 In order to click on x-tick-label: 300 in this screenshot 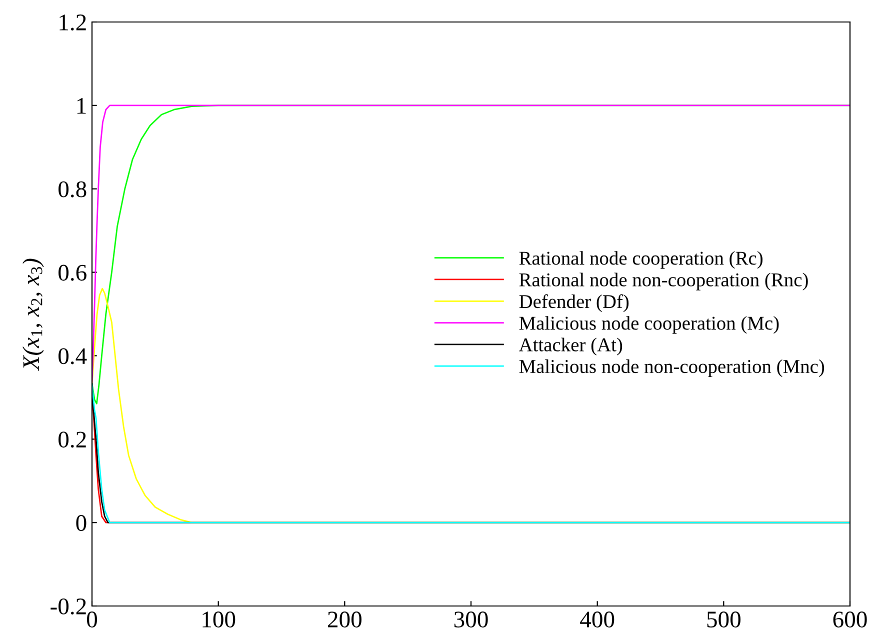, I will do `click(471, 620)`.